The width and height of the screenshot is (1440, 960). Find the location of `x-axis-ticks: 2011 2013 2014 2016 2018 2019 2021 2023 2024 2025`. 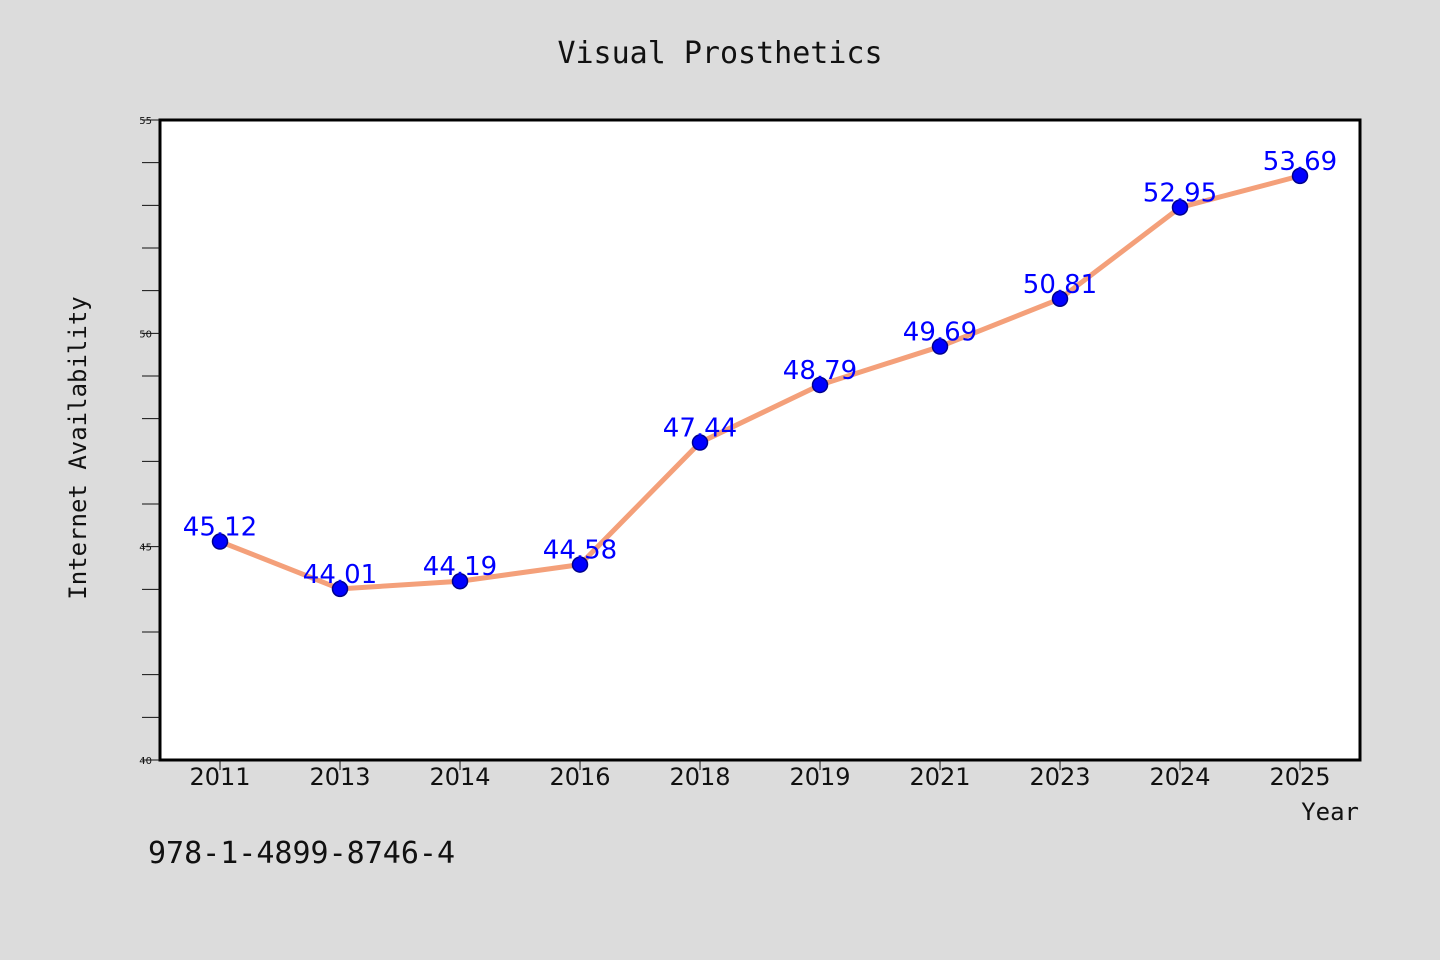

x-axis-ticks: 2011 2013 2014 2016 2018 2019 2021 2023 2024 2025 is located at coordinates (760, 775).